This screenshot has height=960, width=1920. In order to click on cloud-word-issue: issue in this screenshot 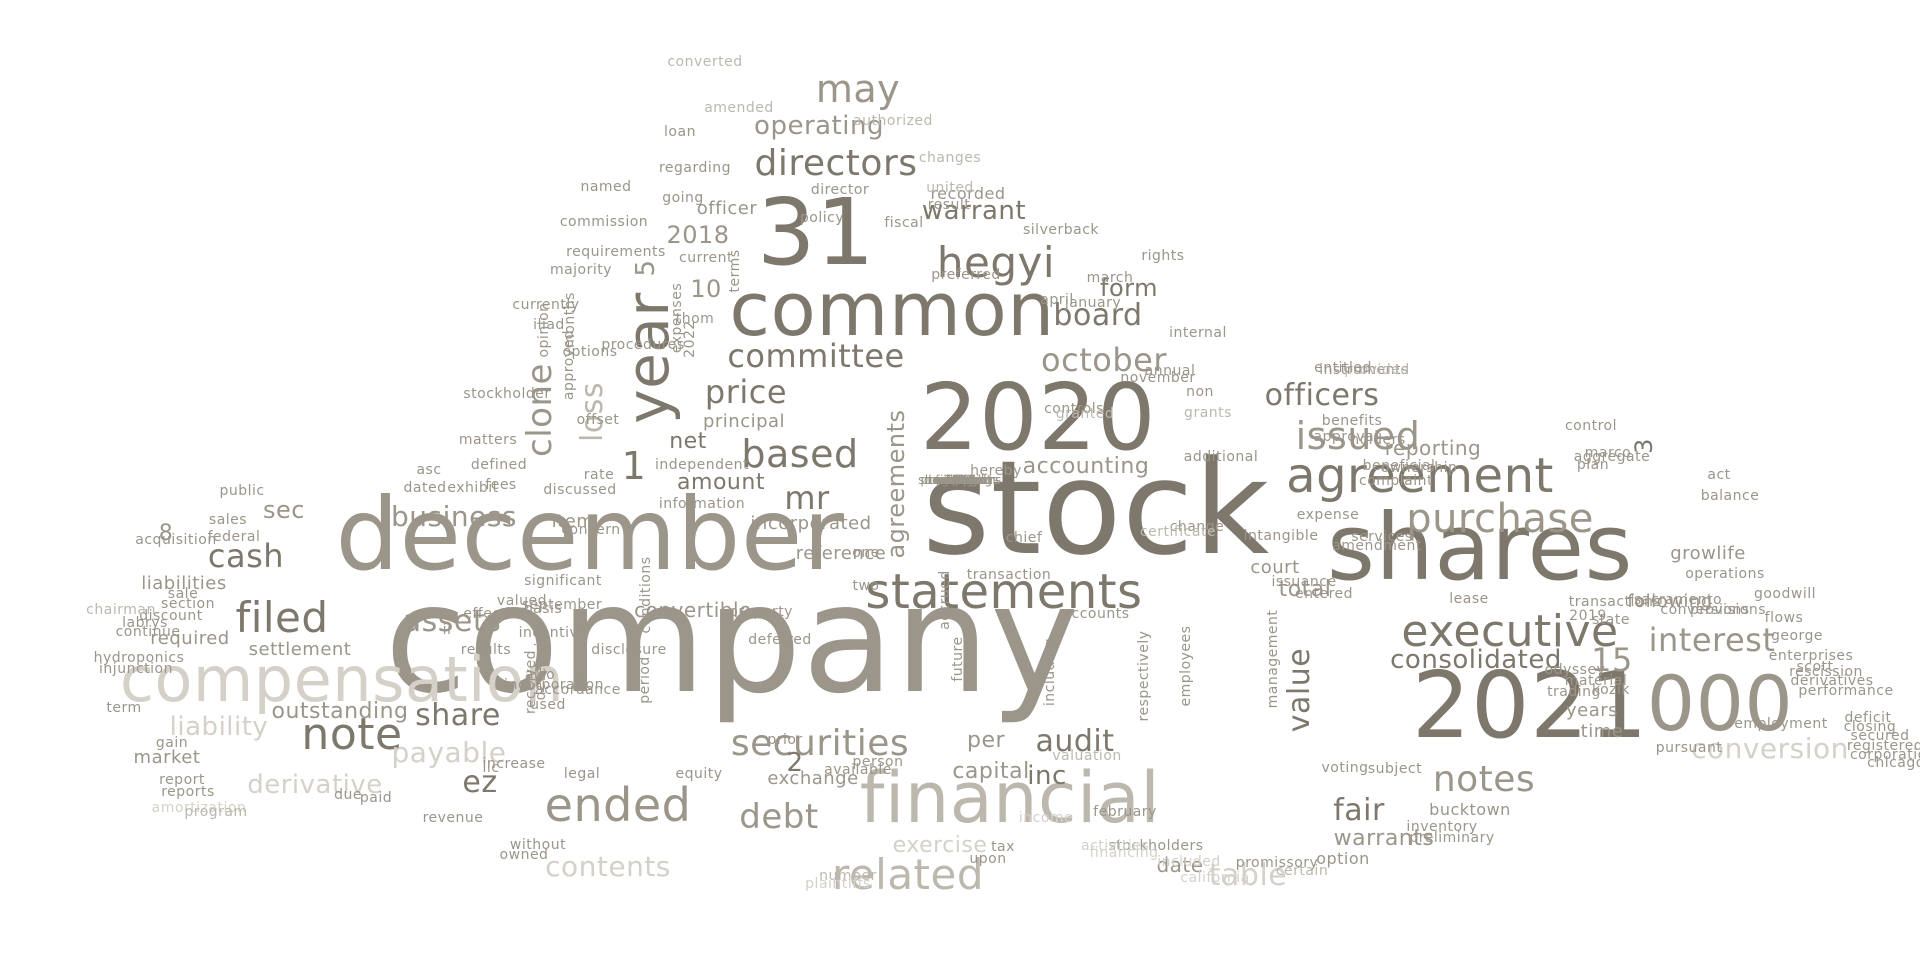, I will do `click(960, 480)`.